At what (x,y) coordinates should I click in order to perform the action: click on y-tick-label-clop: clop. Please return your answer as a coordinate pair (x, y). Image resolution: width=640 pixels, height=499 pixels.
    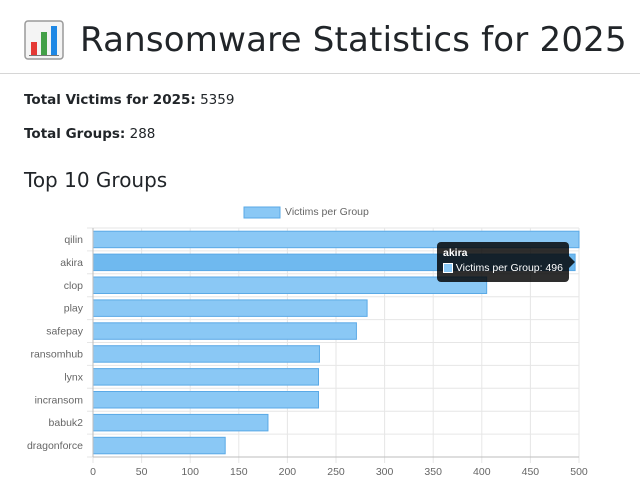
    Looking at the image, I should click on (73, 286).